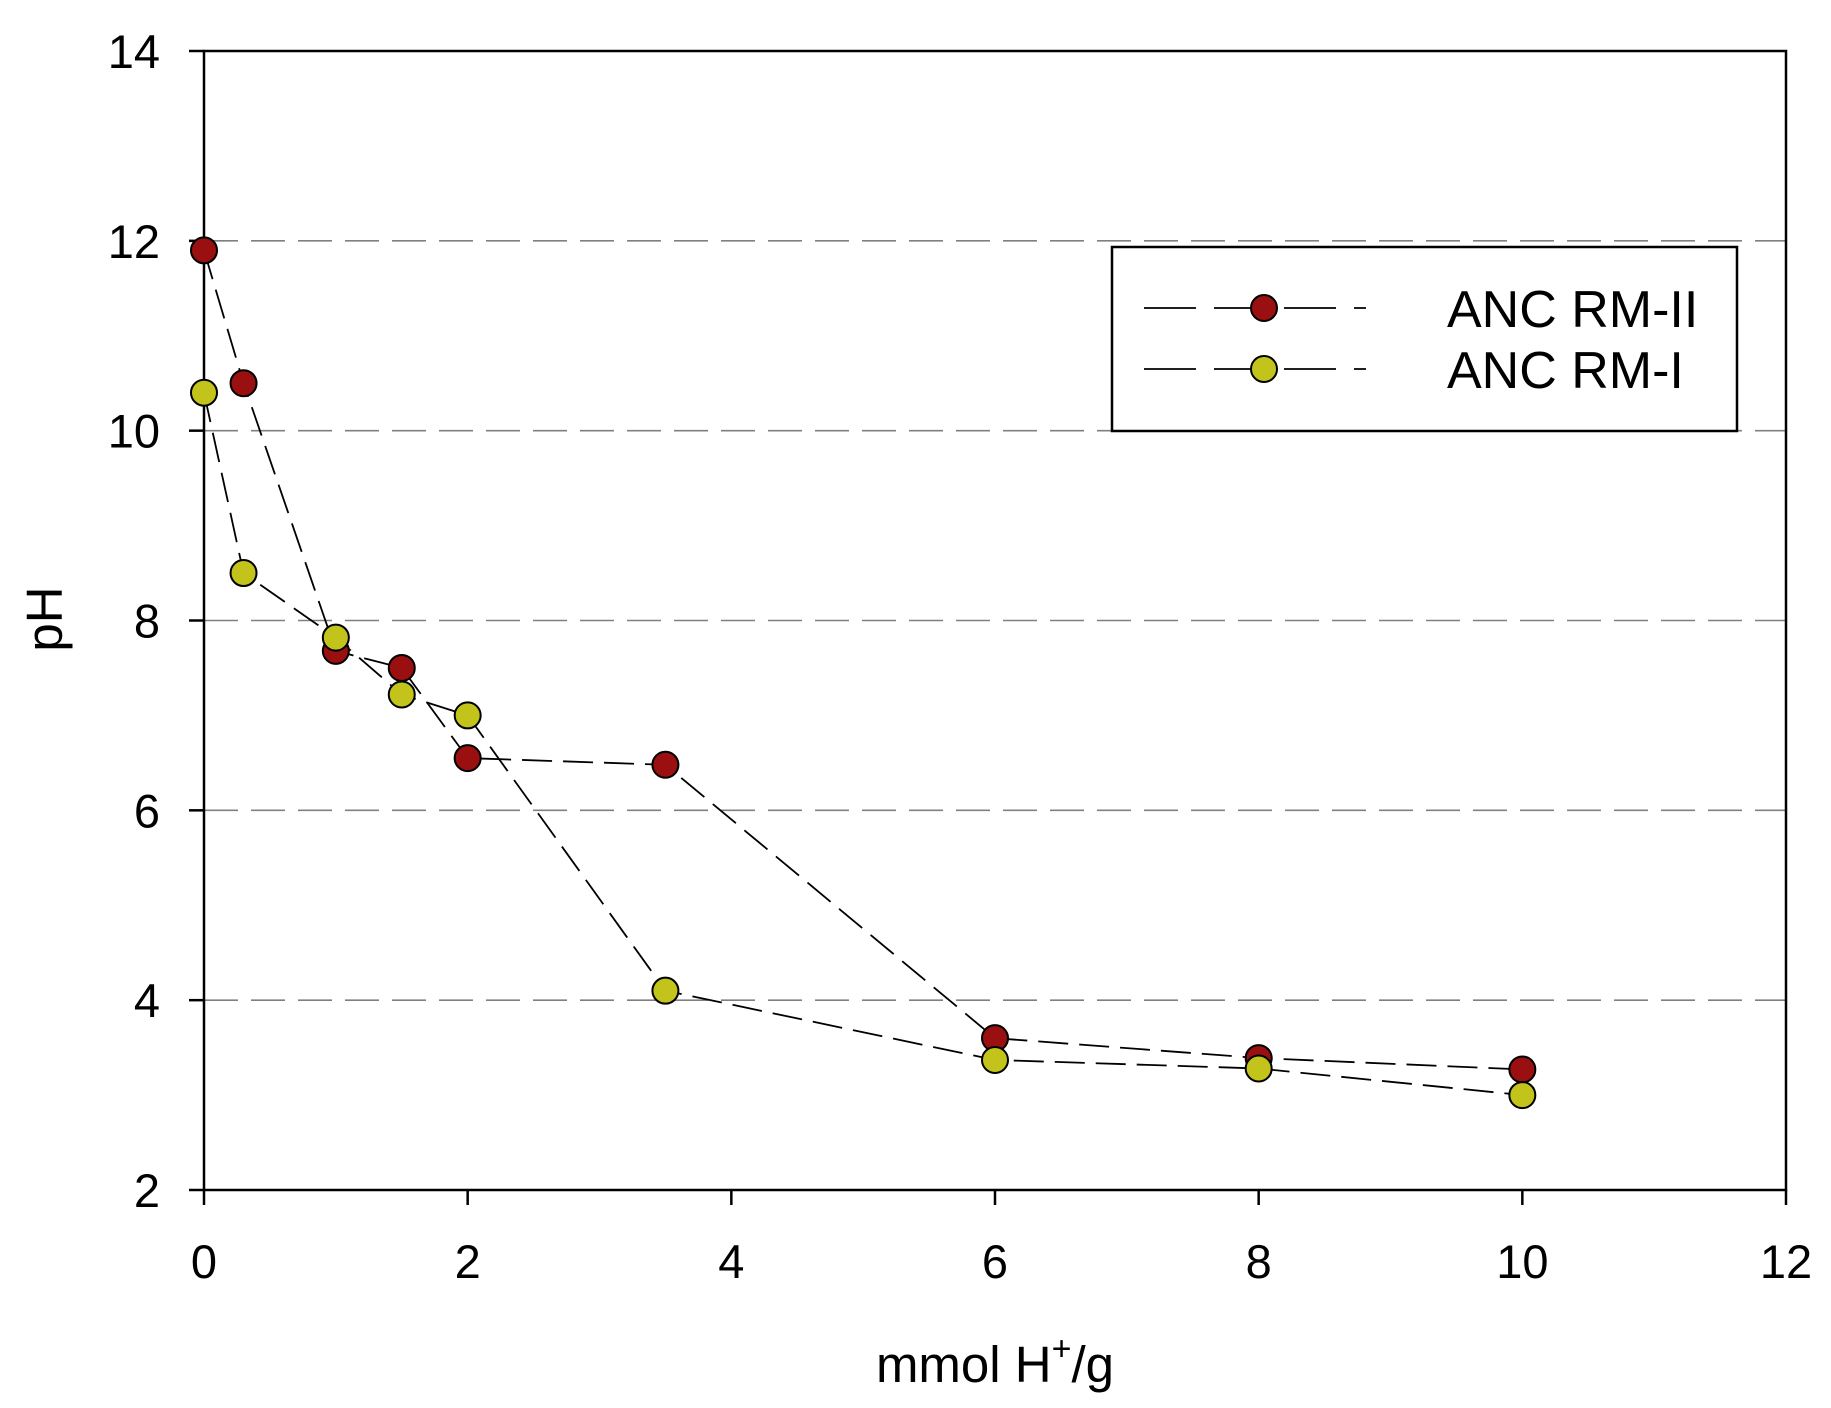  What do you see at coordinates (147, 621) in the screenshot?
I see `y-tick-label-8: 8` at bounding box center [147, 621].